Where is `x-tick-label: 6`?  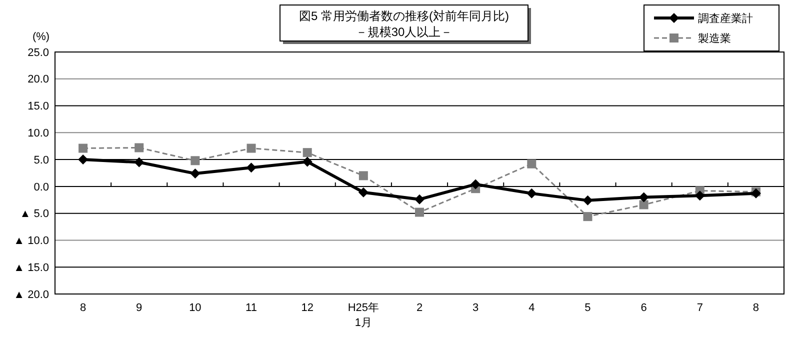 x-tick-label: 6 is located at coordinates (643, 308).